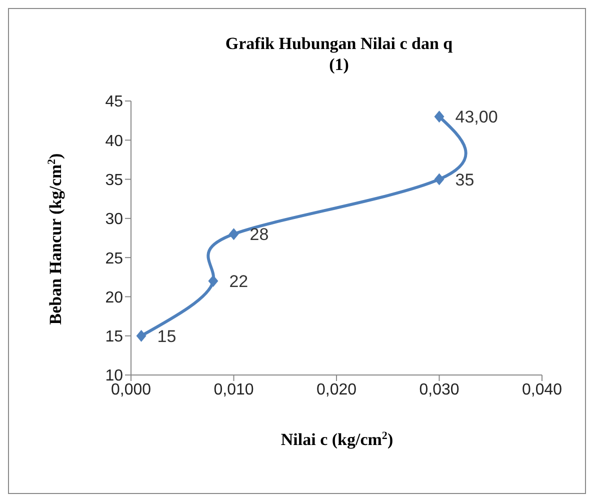 The height and width of the screenshot is (502, 594). What do you see at coordinates (542, 389) in the screenshot?
I see `x-tick-label: 0,040` at bounding box center [542, 389].